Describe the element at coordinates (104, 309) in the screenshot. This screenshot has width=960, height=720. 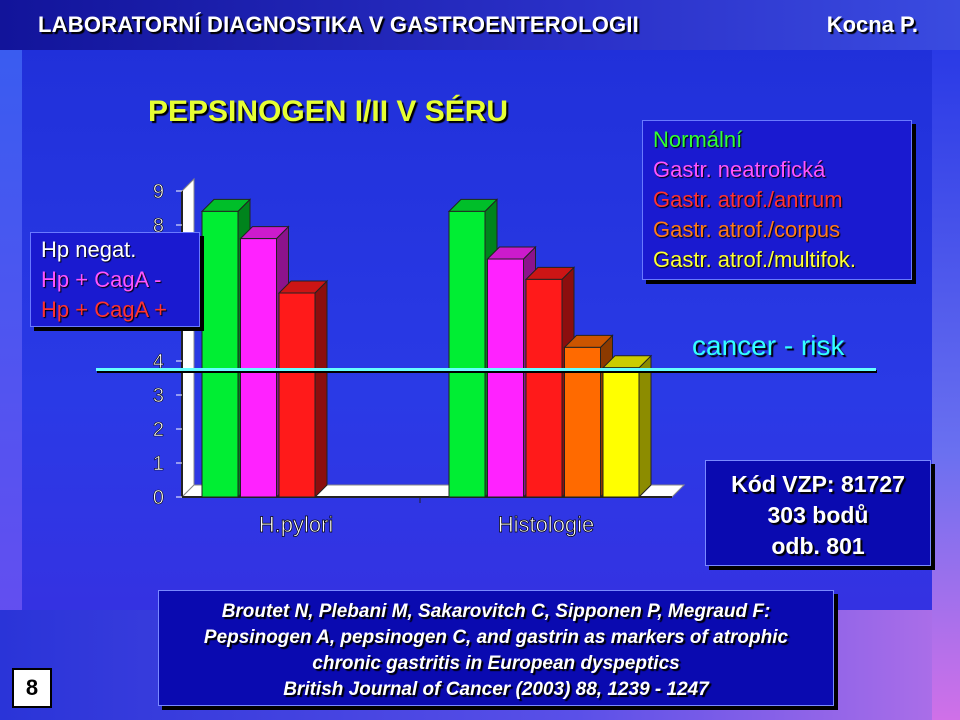
I see `legend-left-item-2: Hp + CagA +` at that location.